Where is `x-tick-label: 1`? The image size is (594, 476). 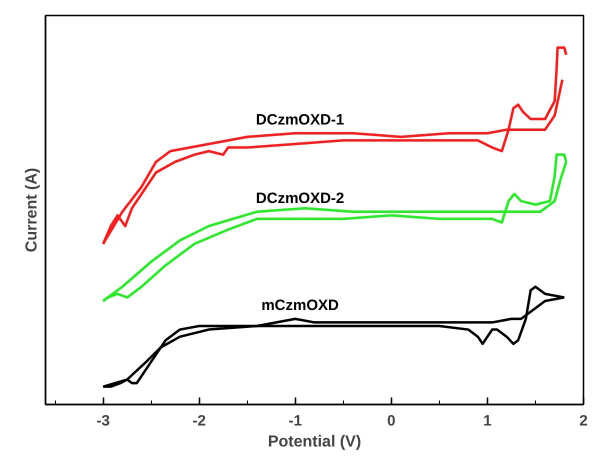
x-tick-label: 1 is located at coordinates (487, 421).